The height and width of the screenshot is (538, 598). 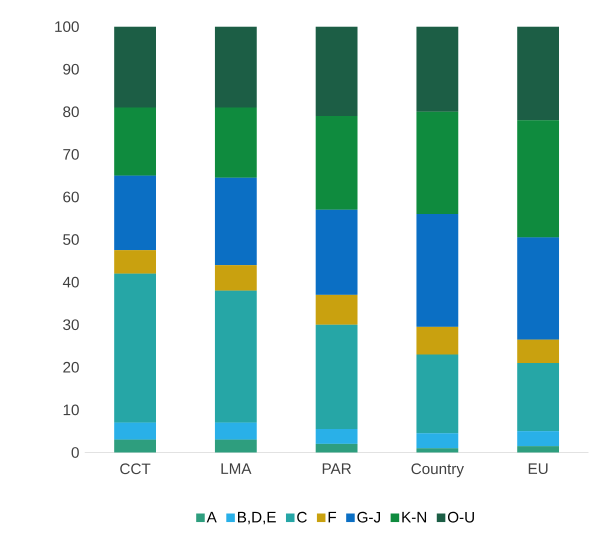 I want to click on y-tick-label: 20, so click(x=71, y=367).